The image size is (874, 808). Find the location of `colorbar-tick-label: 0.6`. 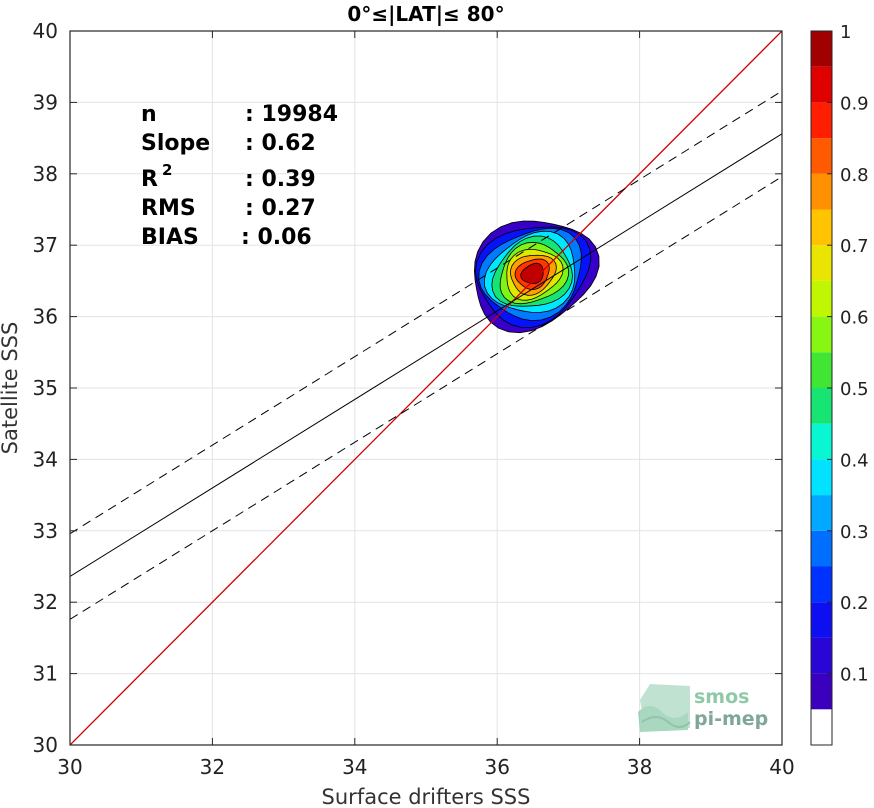

colorbar-tick-label: 0.6 is located at coordinates (854, 318).